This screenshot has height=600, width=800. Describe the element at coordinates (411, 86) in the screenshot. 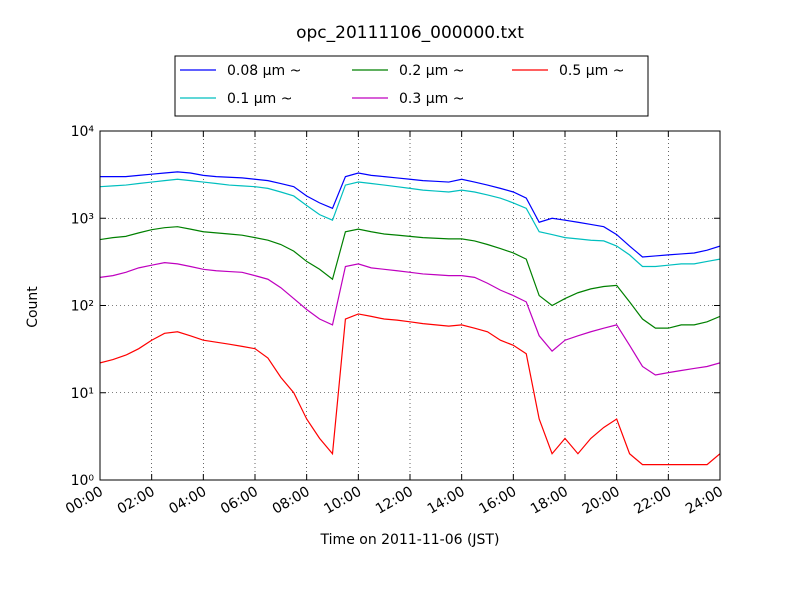

I see `legend-box` at that location.